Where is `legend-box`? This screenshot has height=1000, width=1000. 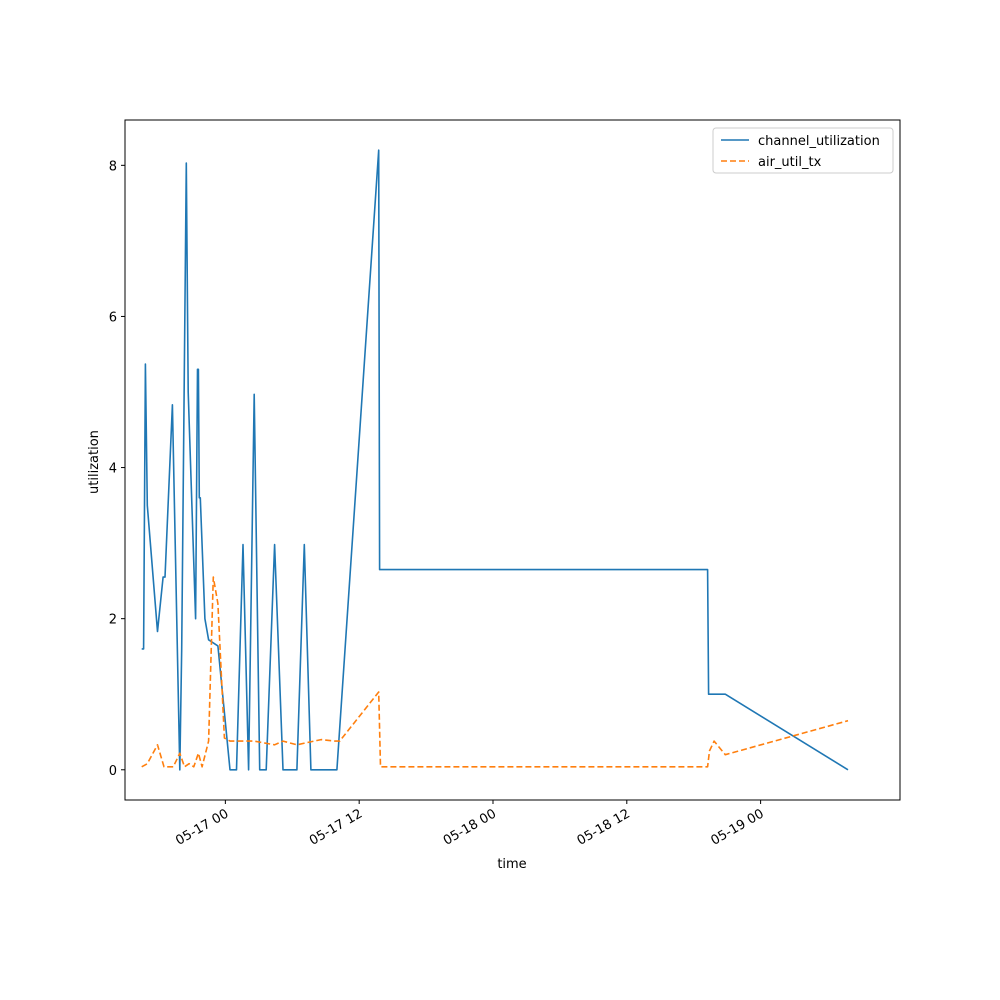 legend-box is located at coordinates (803, 150).